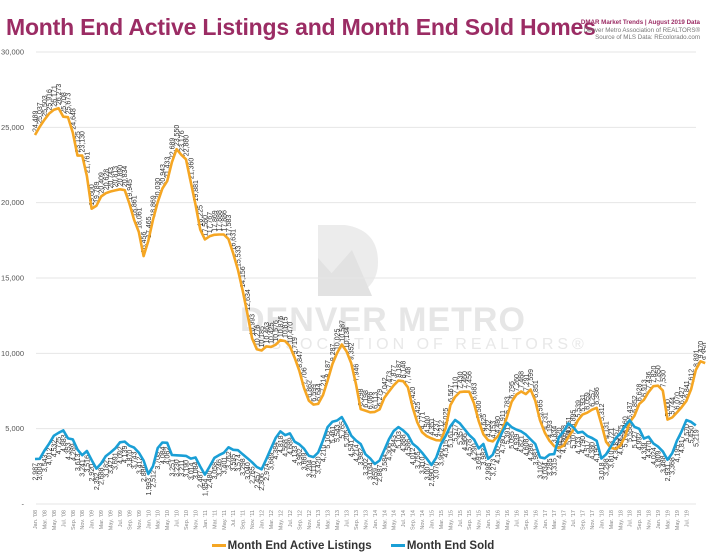 The width and height of the screenshot is (706, 552). Describe the element at coordinates (83, 142) in the screenshot. I see `data-label-active: 23,130` at that location.